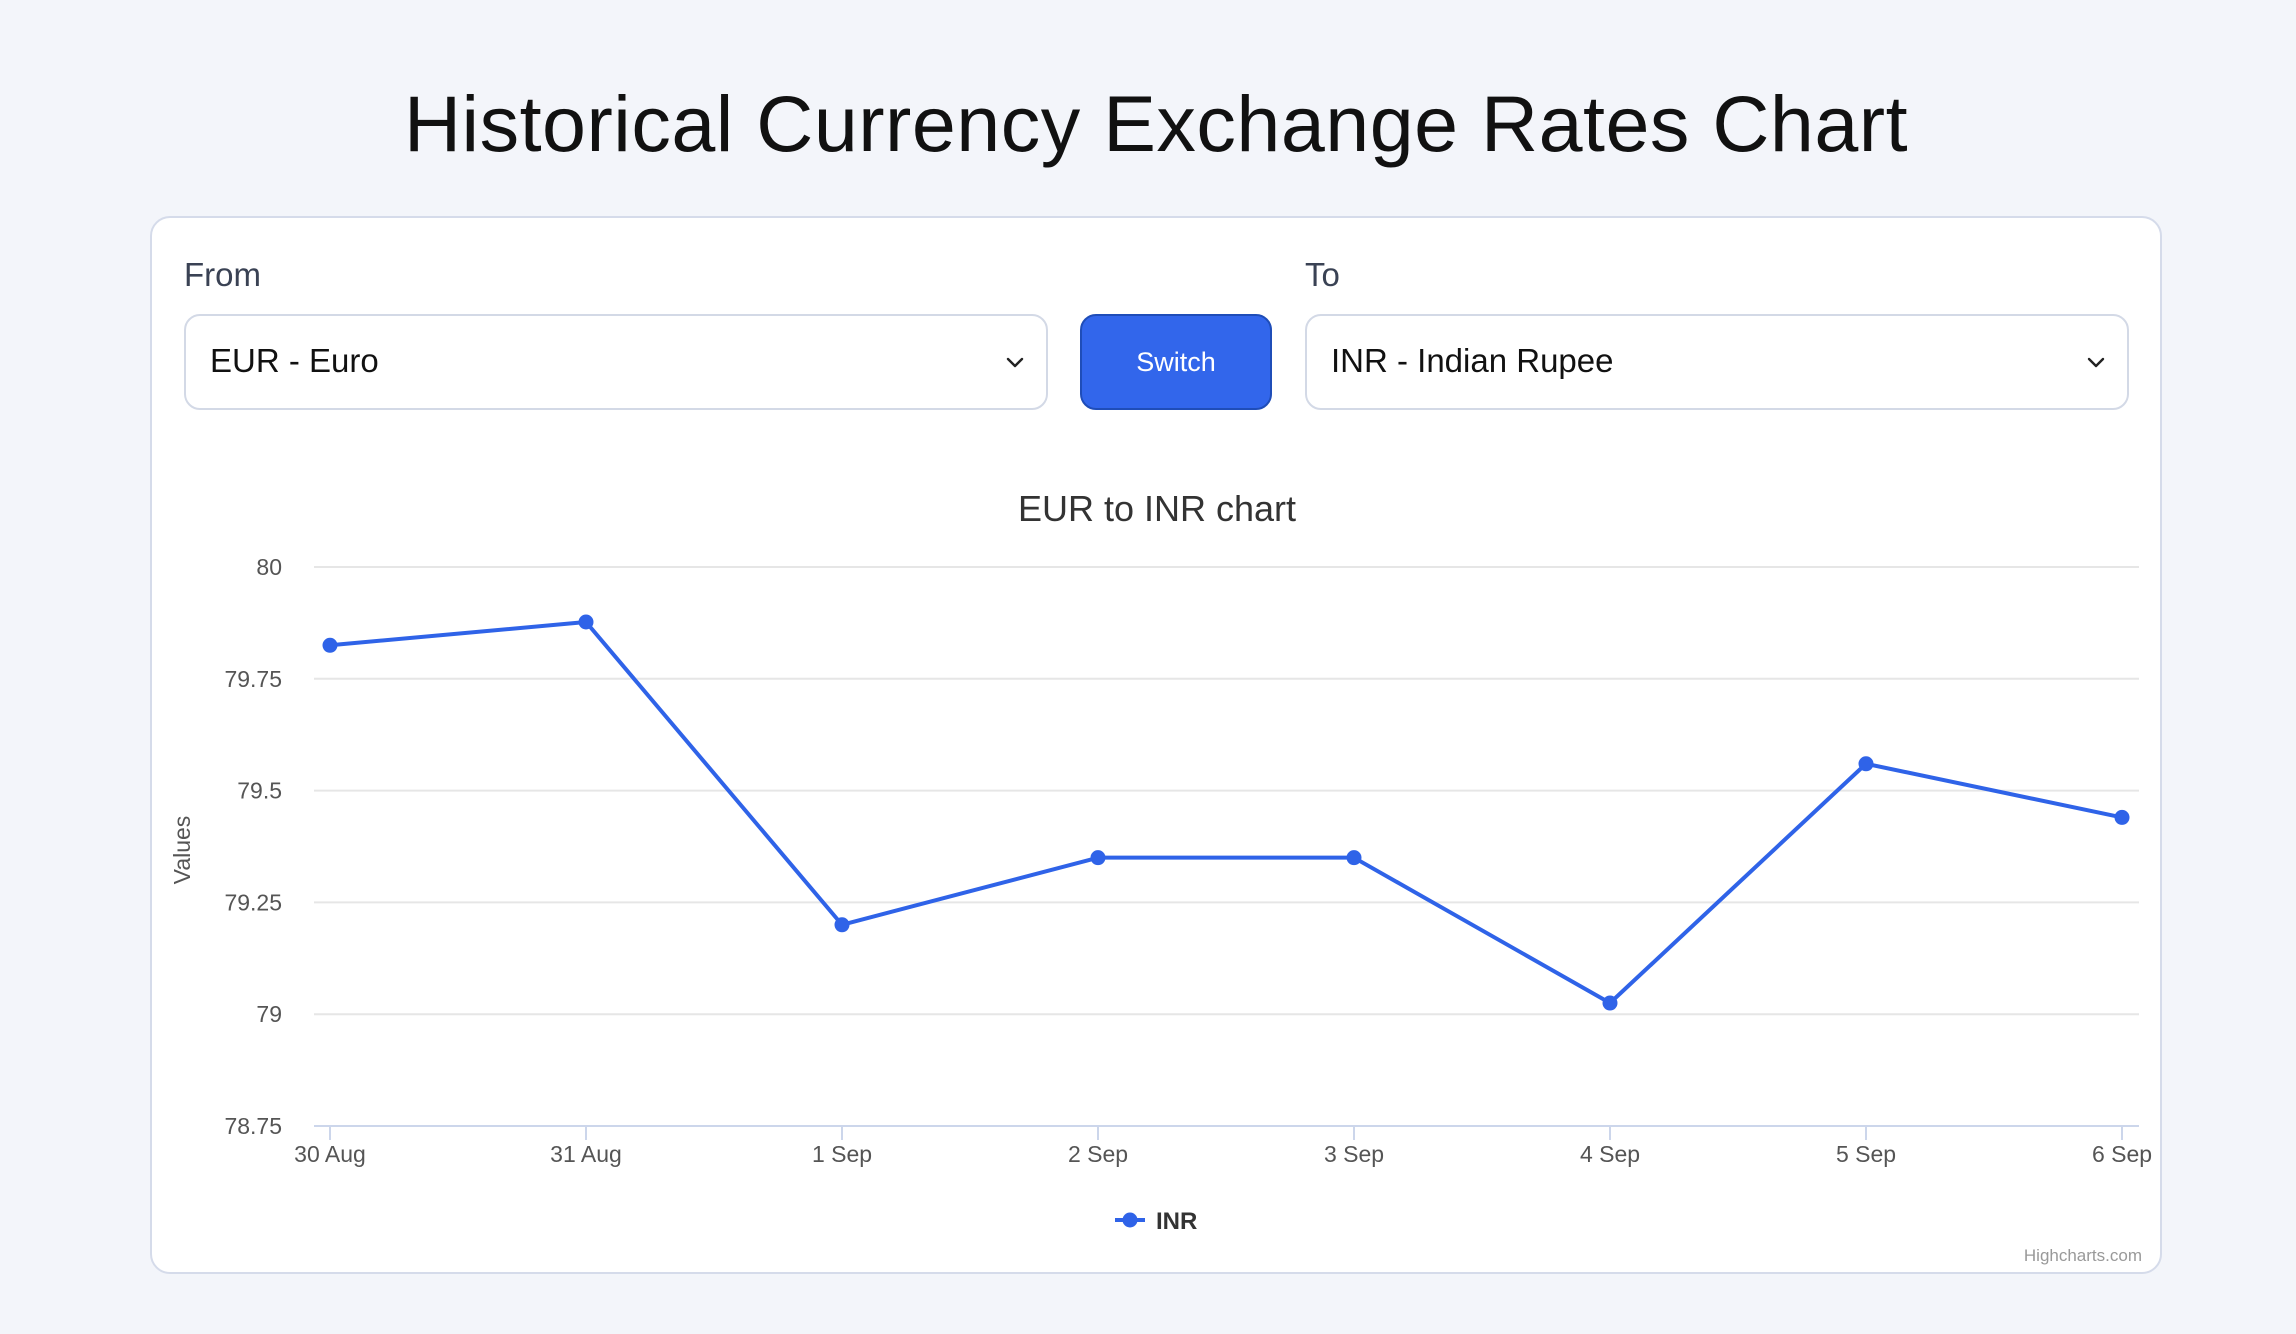 The image size is (2296, 1334). What do you see at coordinates (222, 274) in the screenshot?
I see `from-label: From` at bounding box center [222, 274].